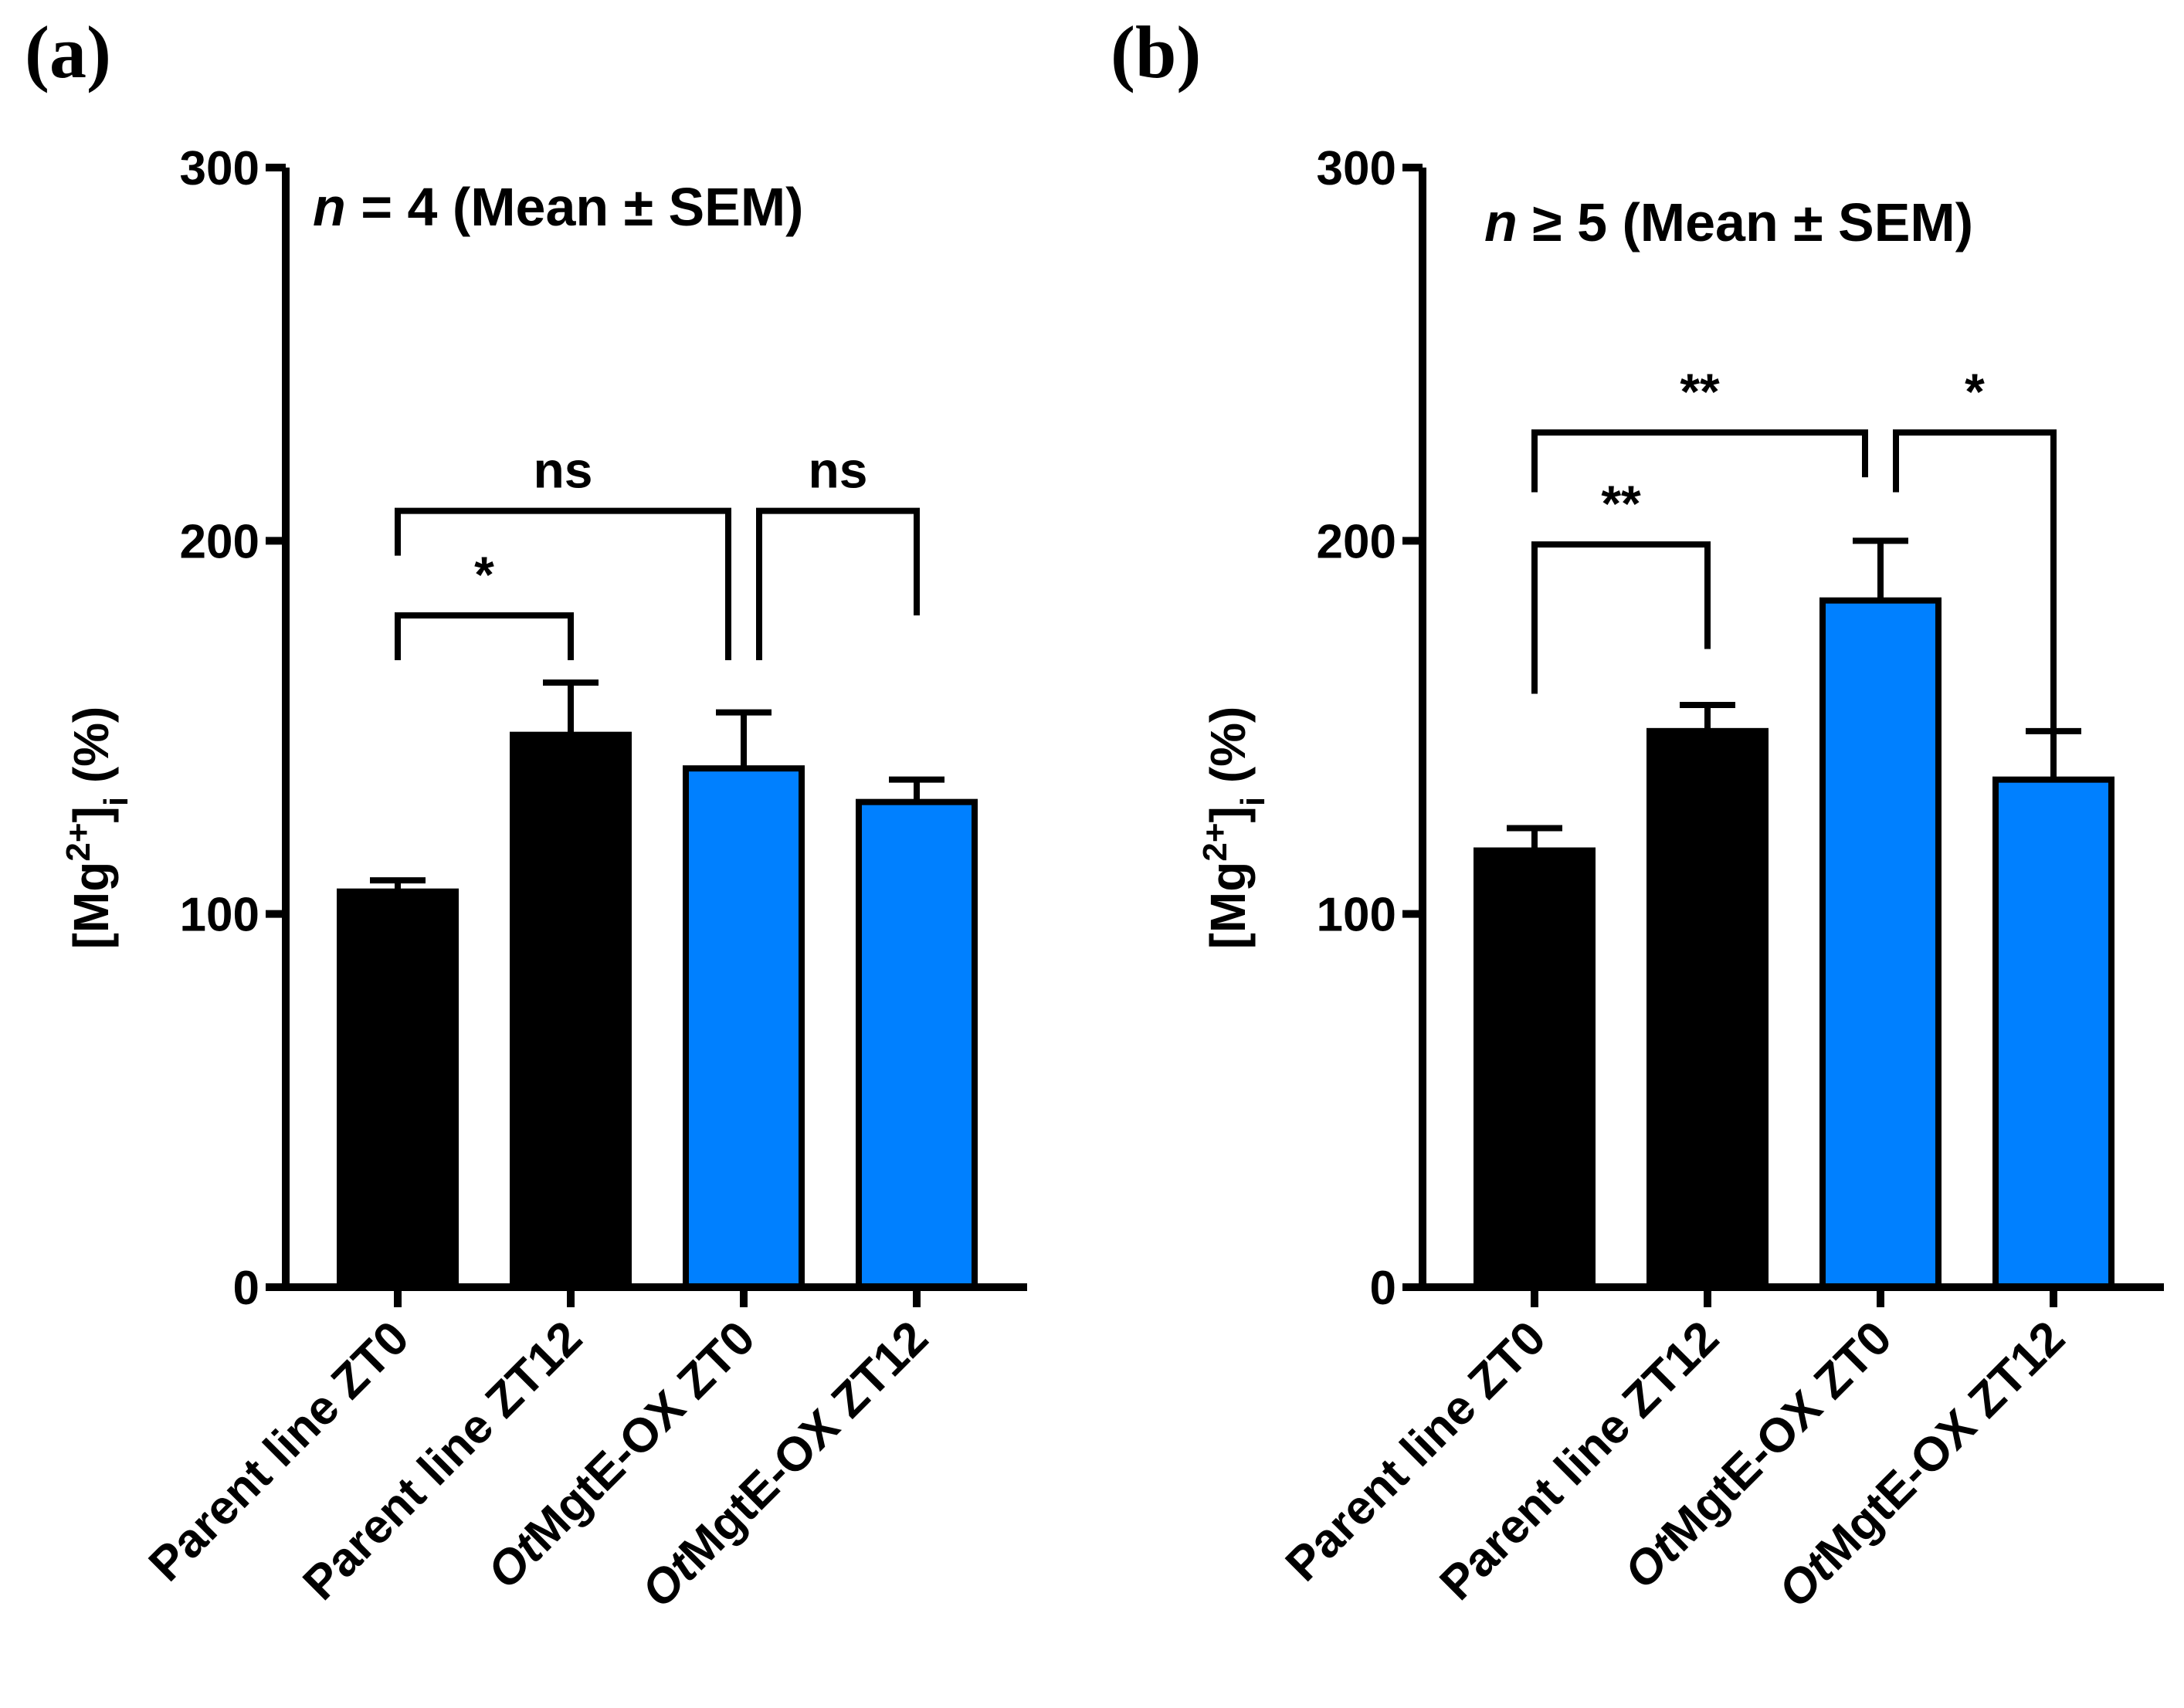 This screenshot has width=2184, height=1708. I want to click on panel-label: (b), so click(1156, 52).